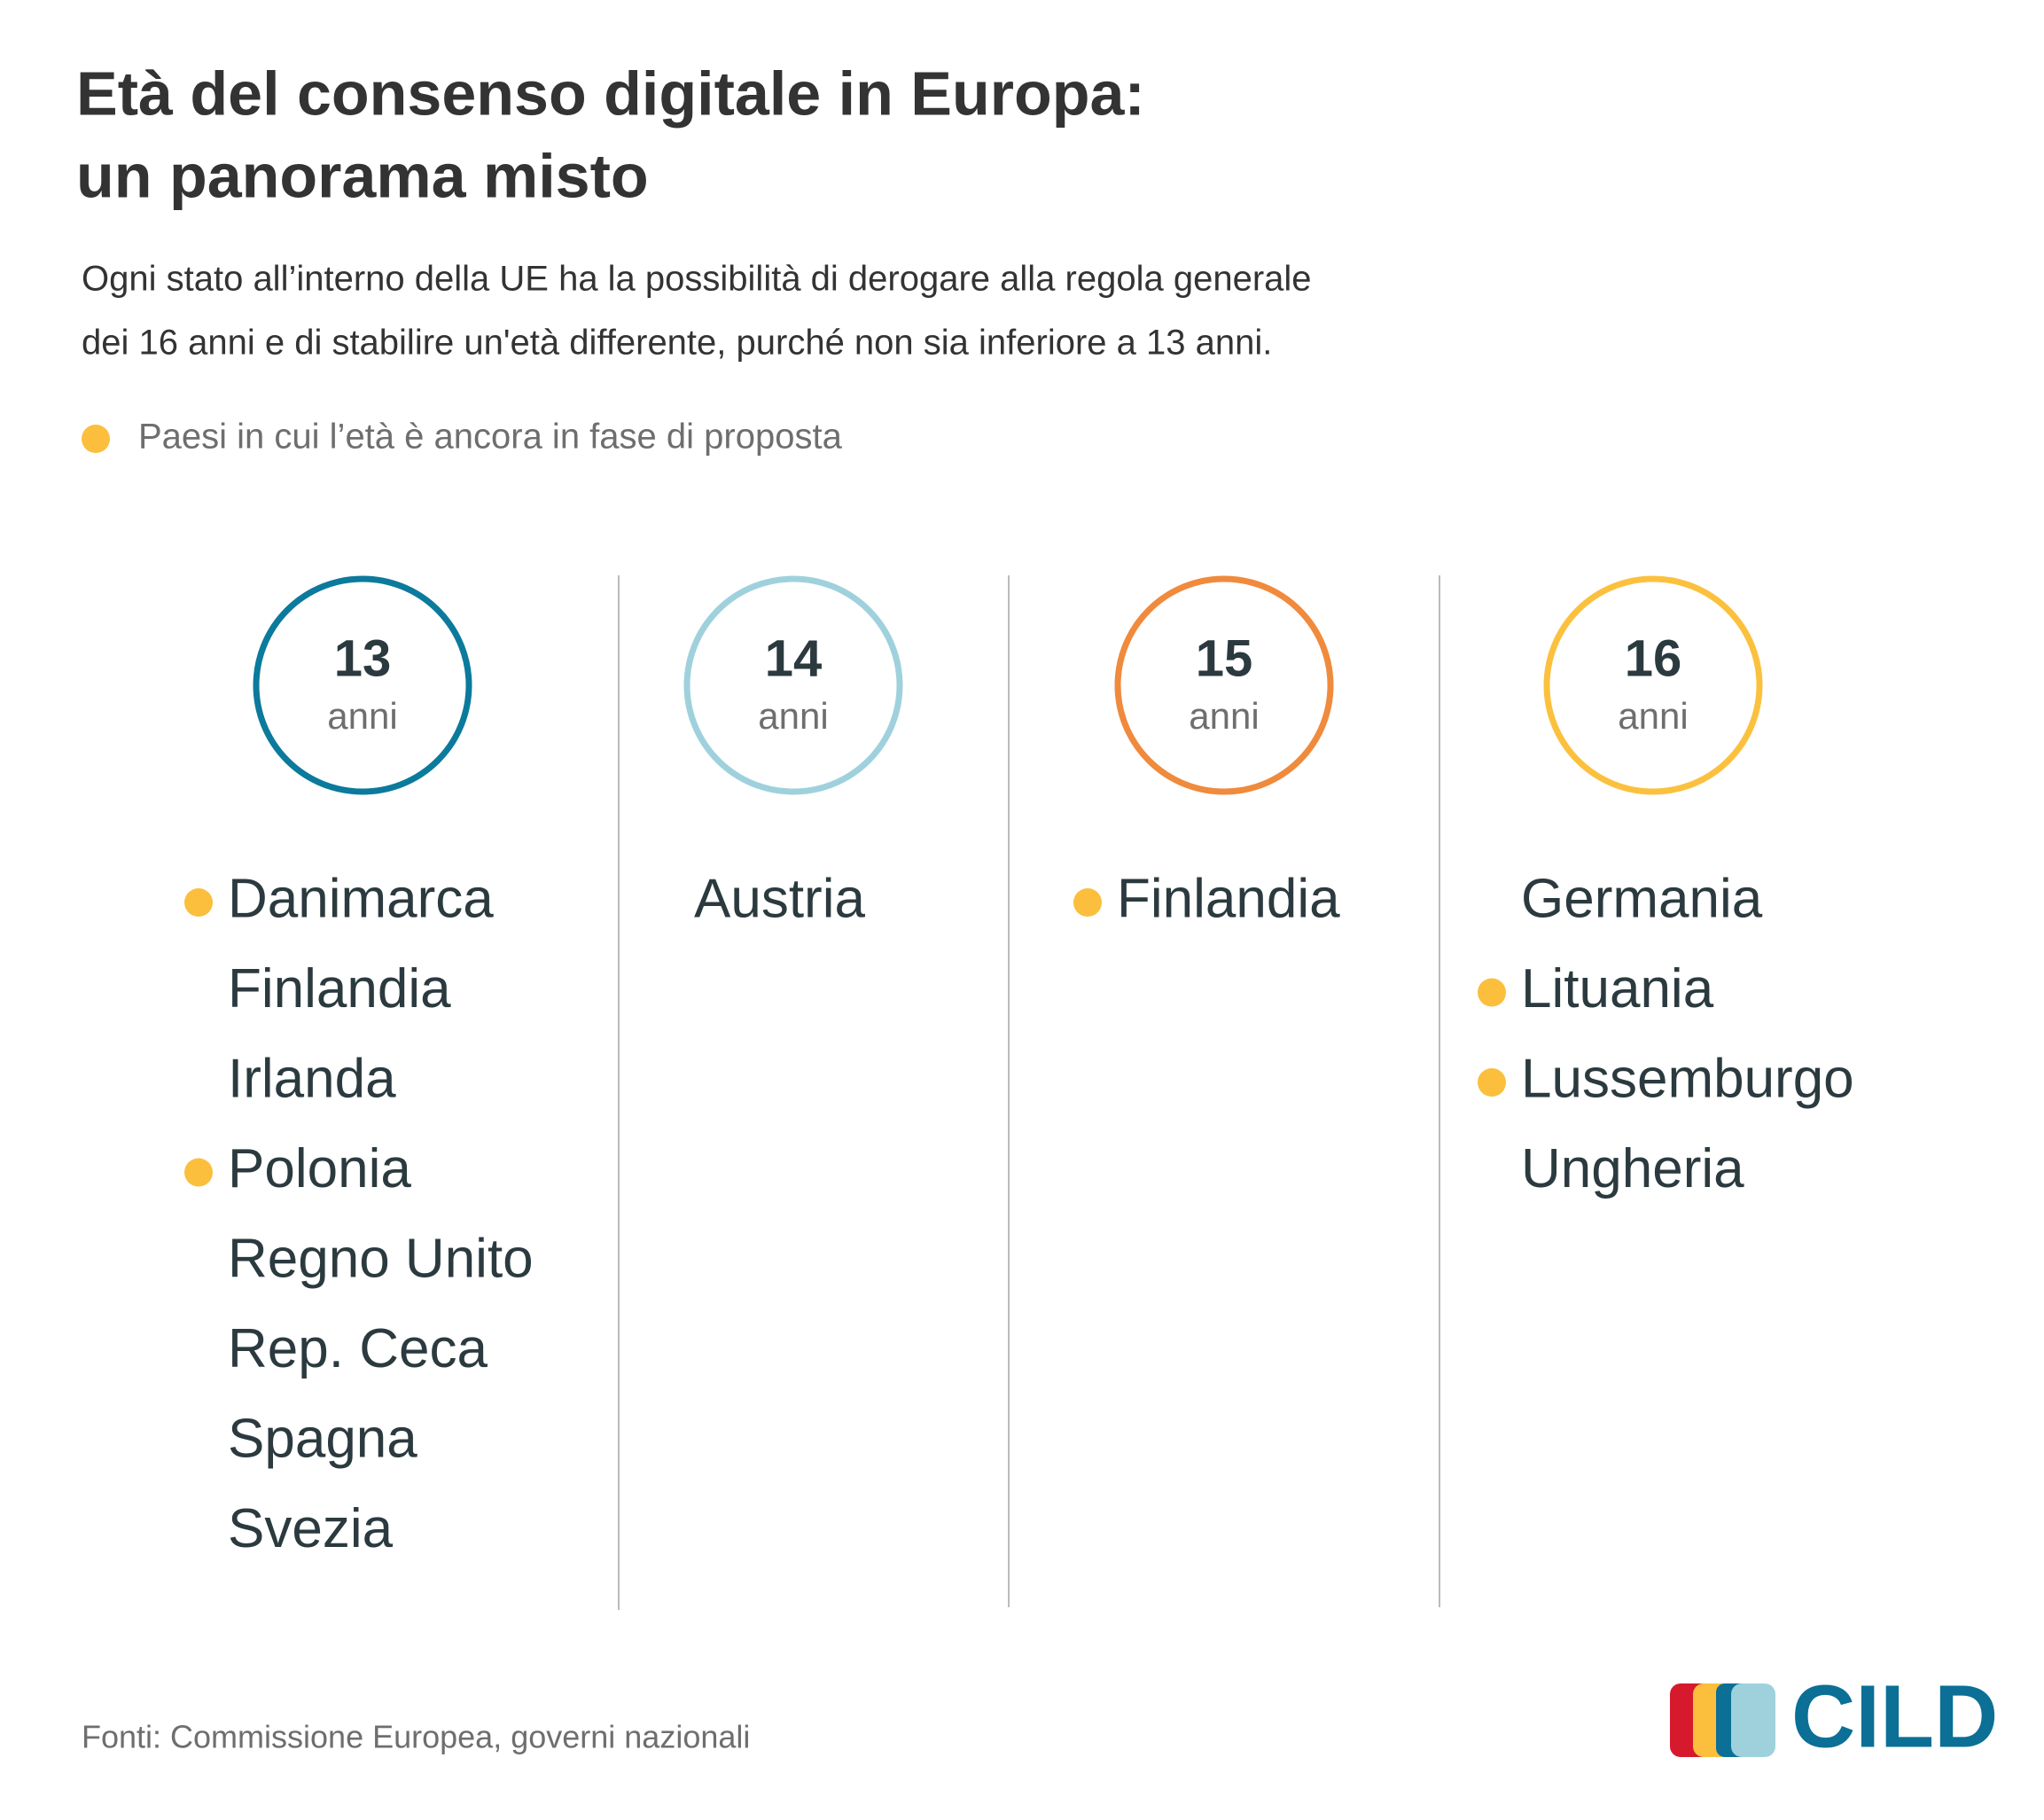 Image resolution: width=2044 pixels, height=1820 pixels. What do you see at coordinates (1632, 1168) in the screenshot?
I see `country: Ungheria` at bounding box center [1632, 1168].